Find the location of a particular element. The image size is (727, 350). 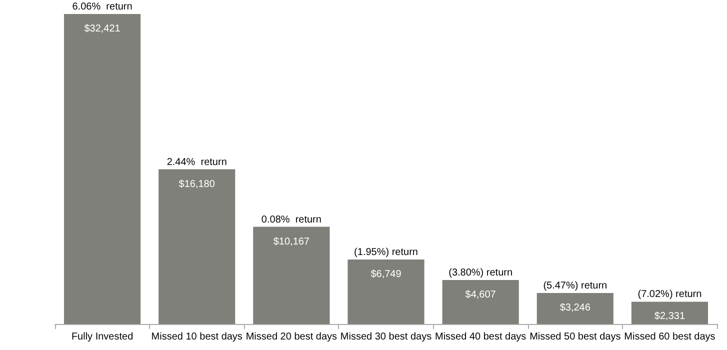

x-tick-label: Missed 50 best days is located at coordinates (575, 337).